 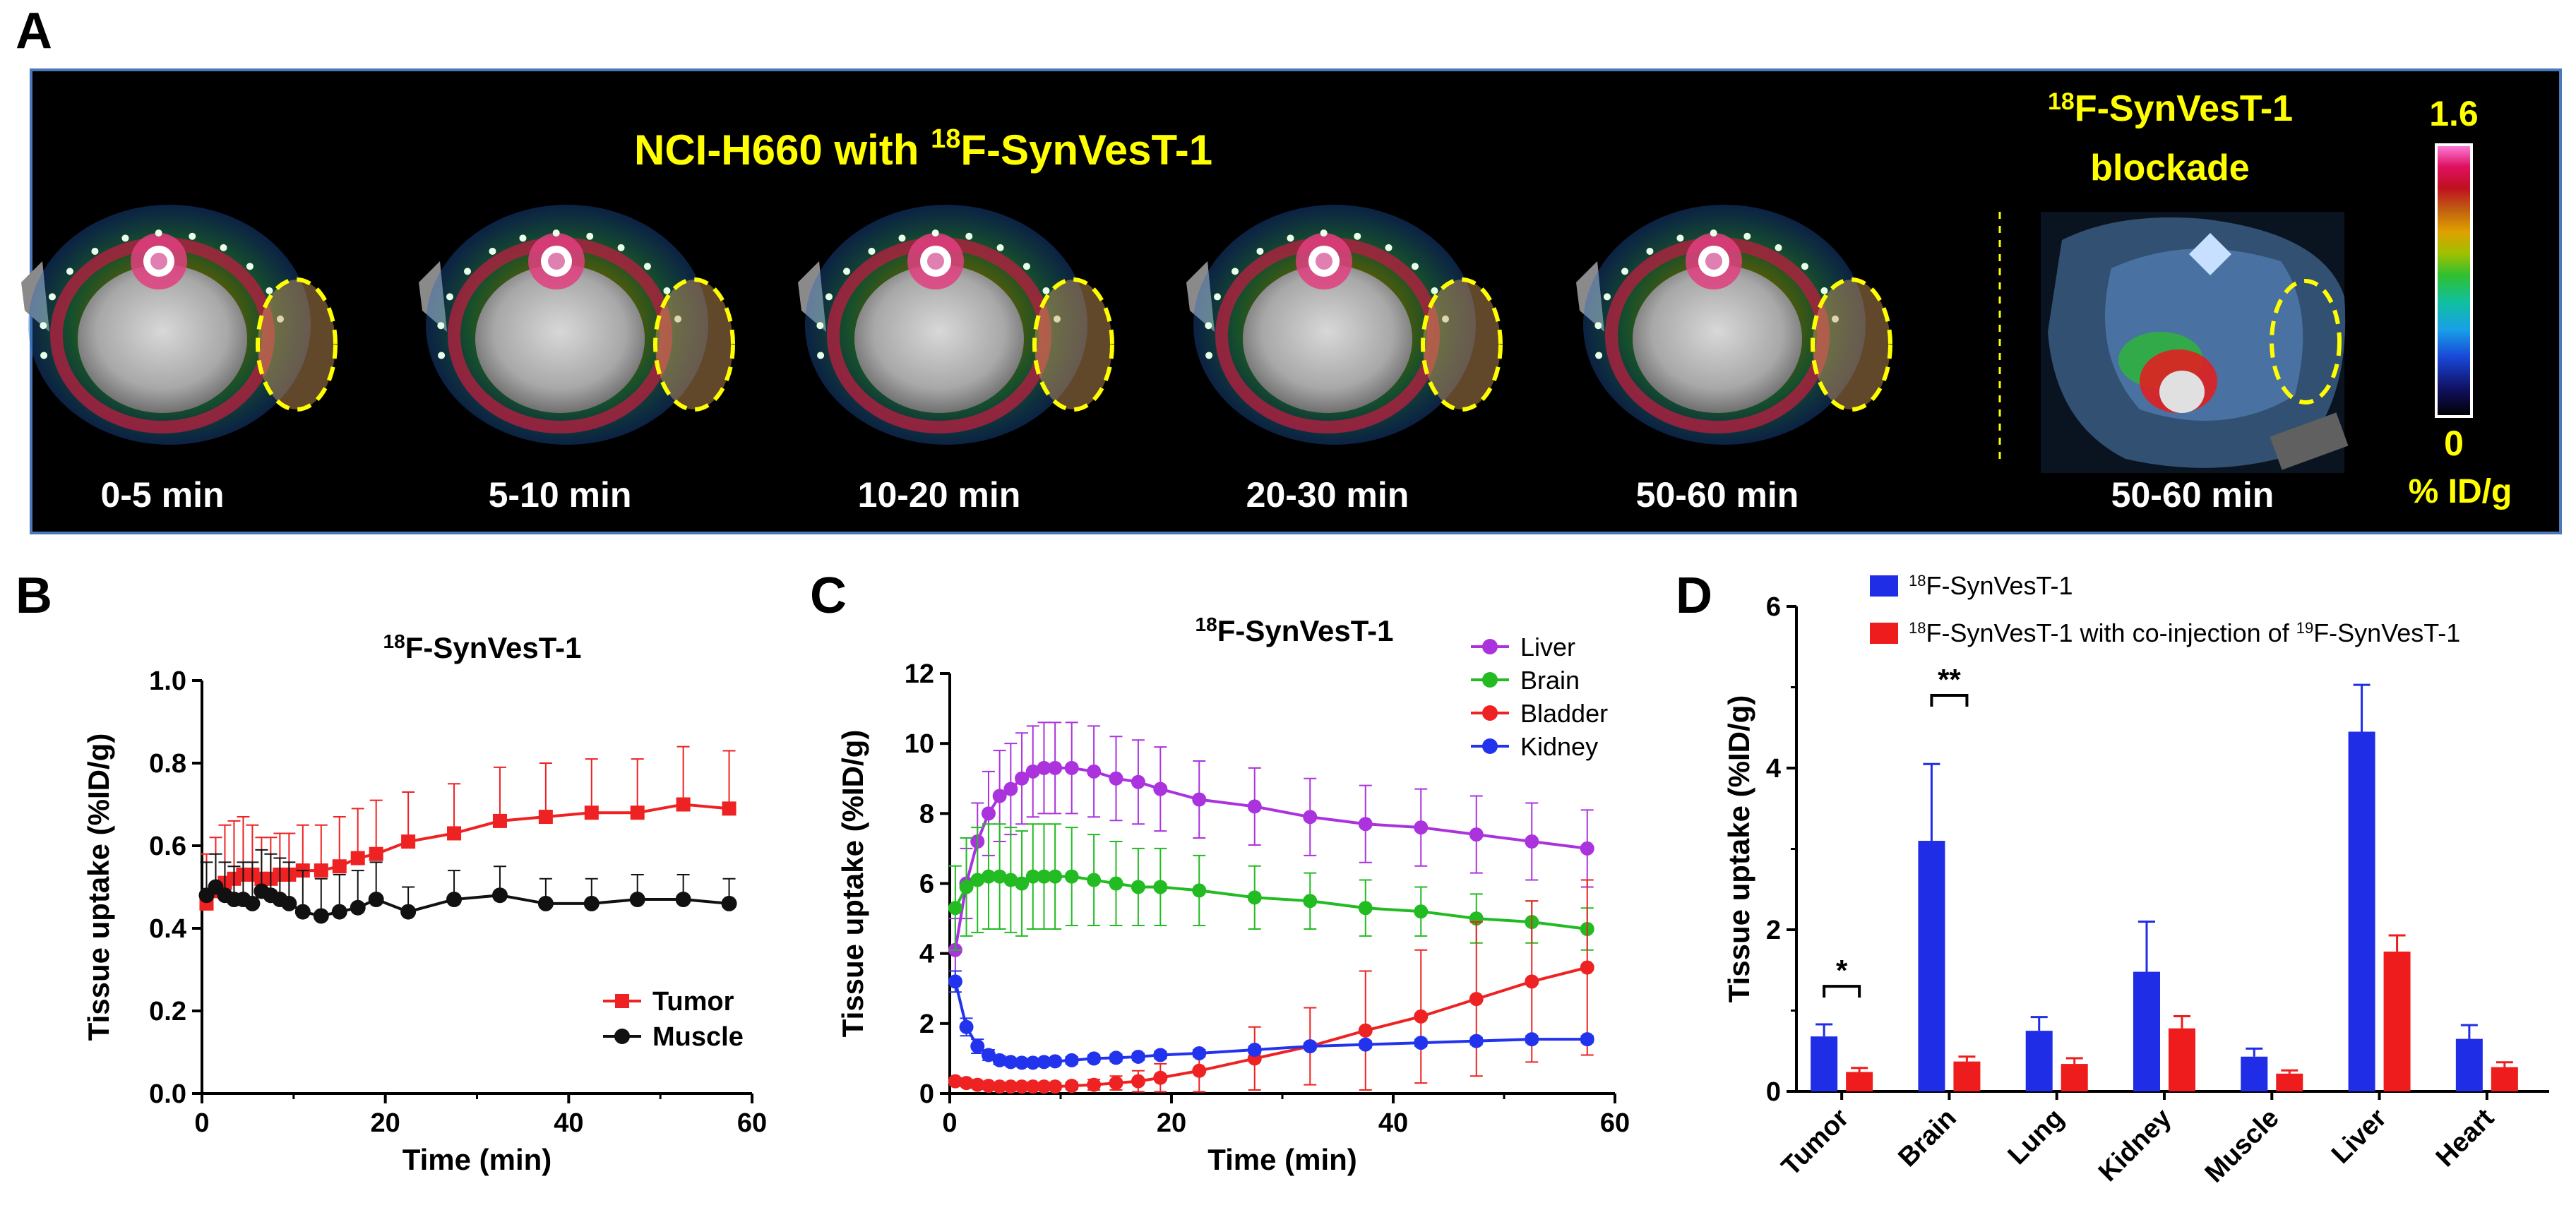 I want to click on legend-kidney: Kidney, so click(x=1534, y=746).